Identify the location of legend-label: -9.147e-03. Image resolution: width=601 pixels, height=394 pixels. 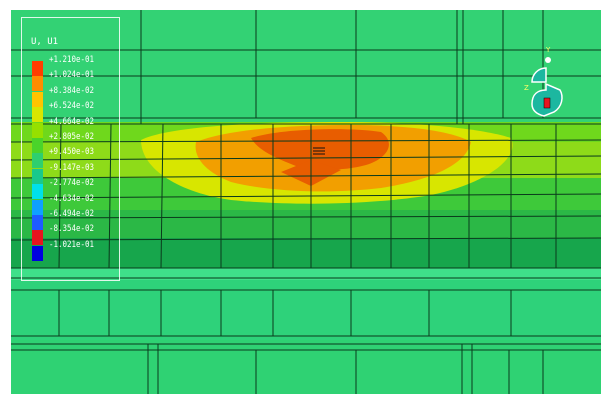
(72, 167).